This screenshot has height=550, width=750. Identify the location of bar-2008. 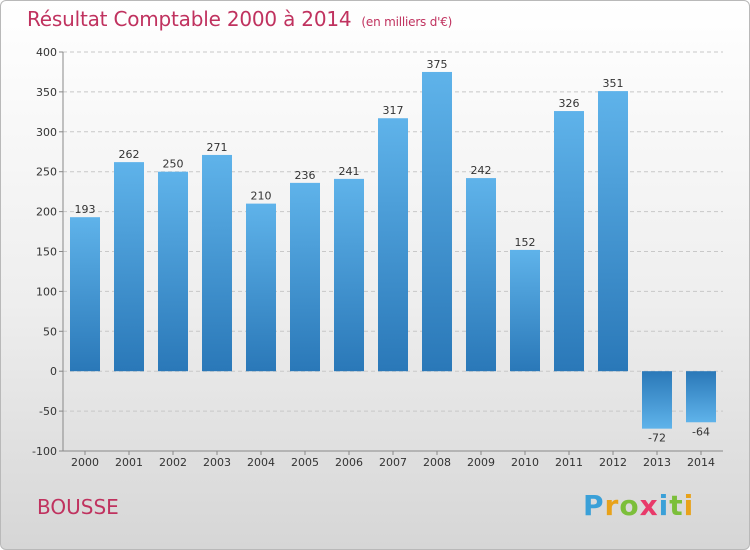
(437, 221).